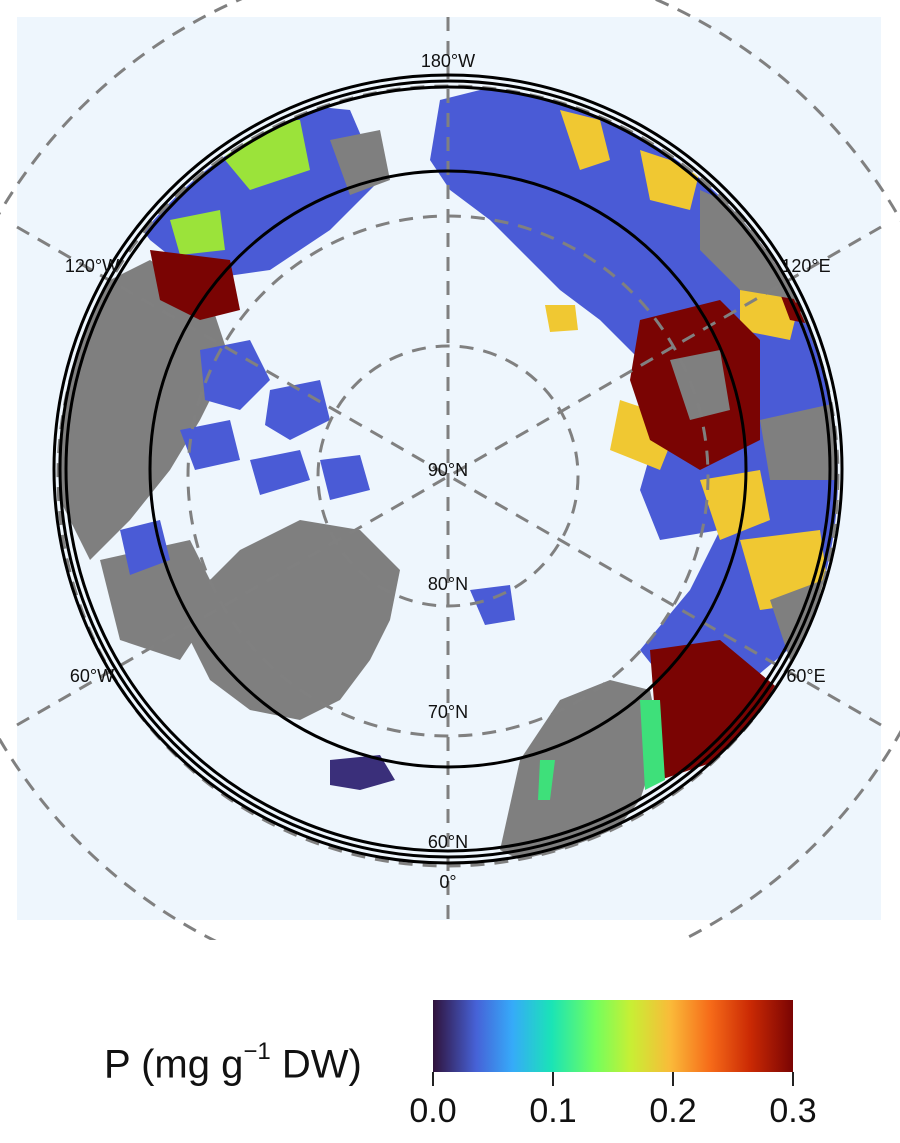  I want to click on label-90n: 90°N, so click(448, 470).